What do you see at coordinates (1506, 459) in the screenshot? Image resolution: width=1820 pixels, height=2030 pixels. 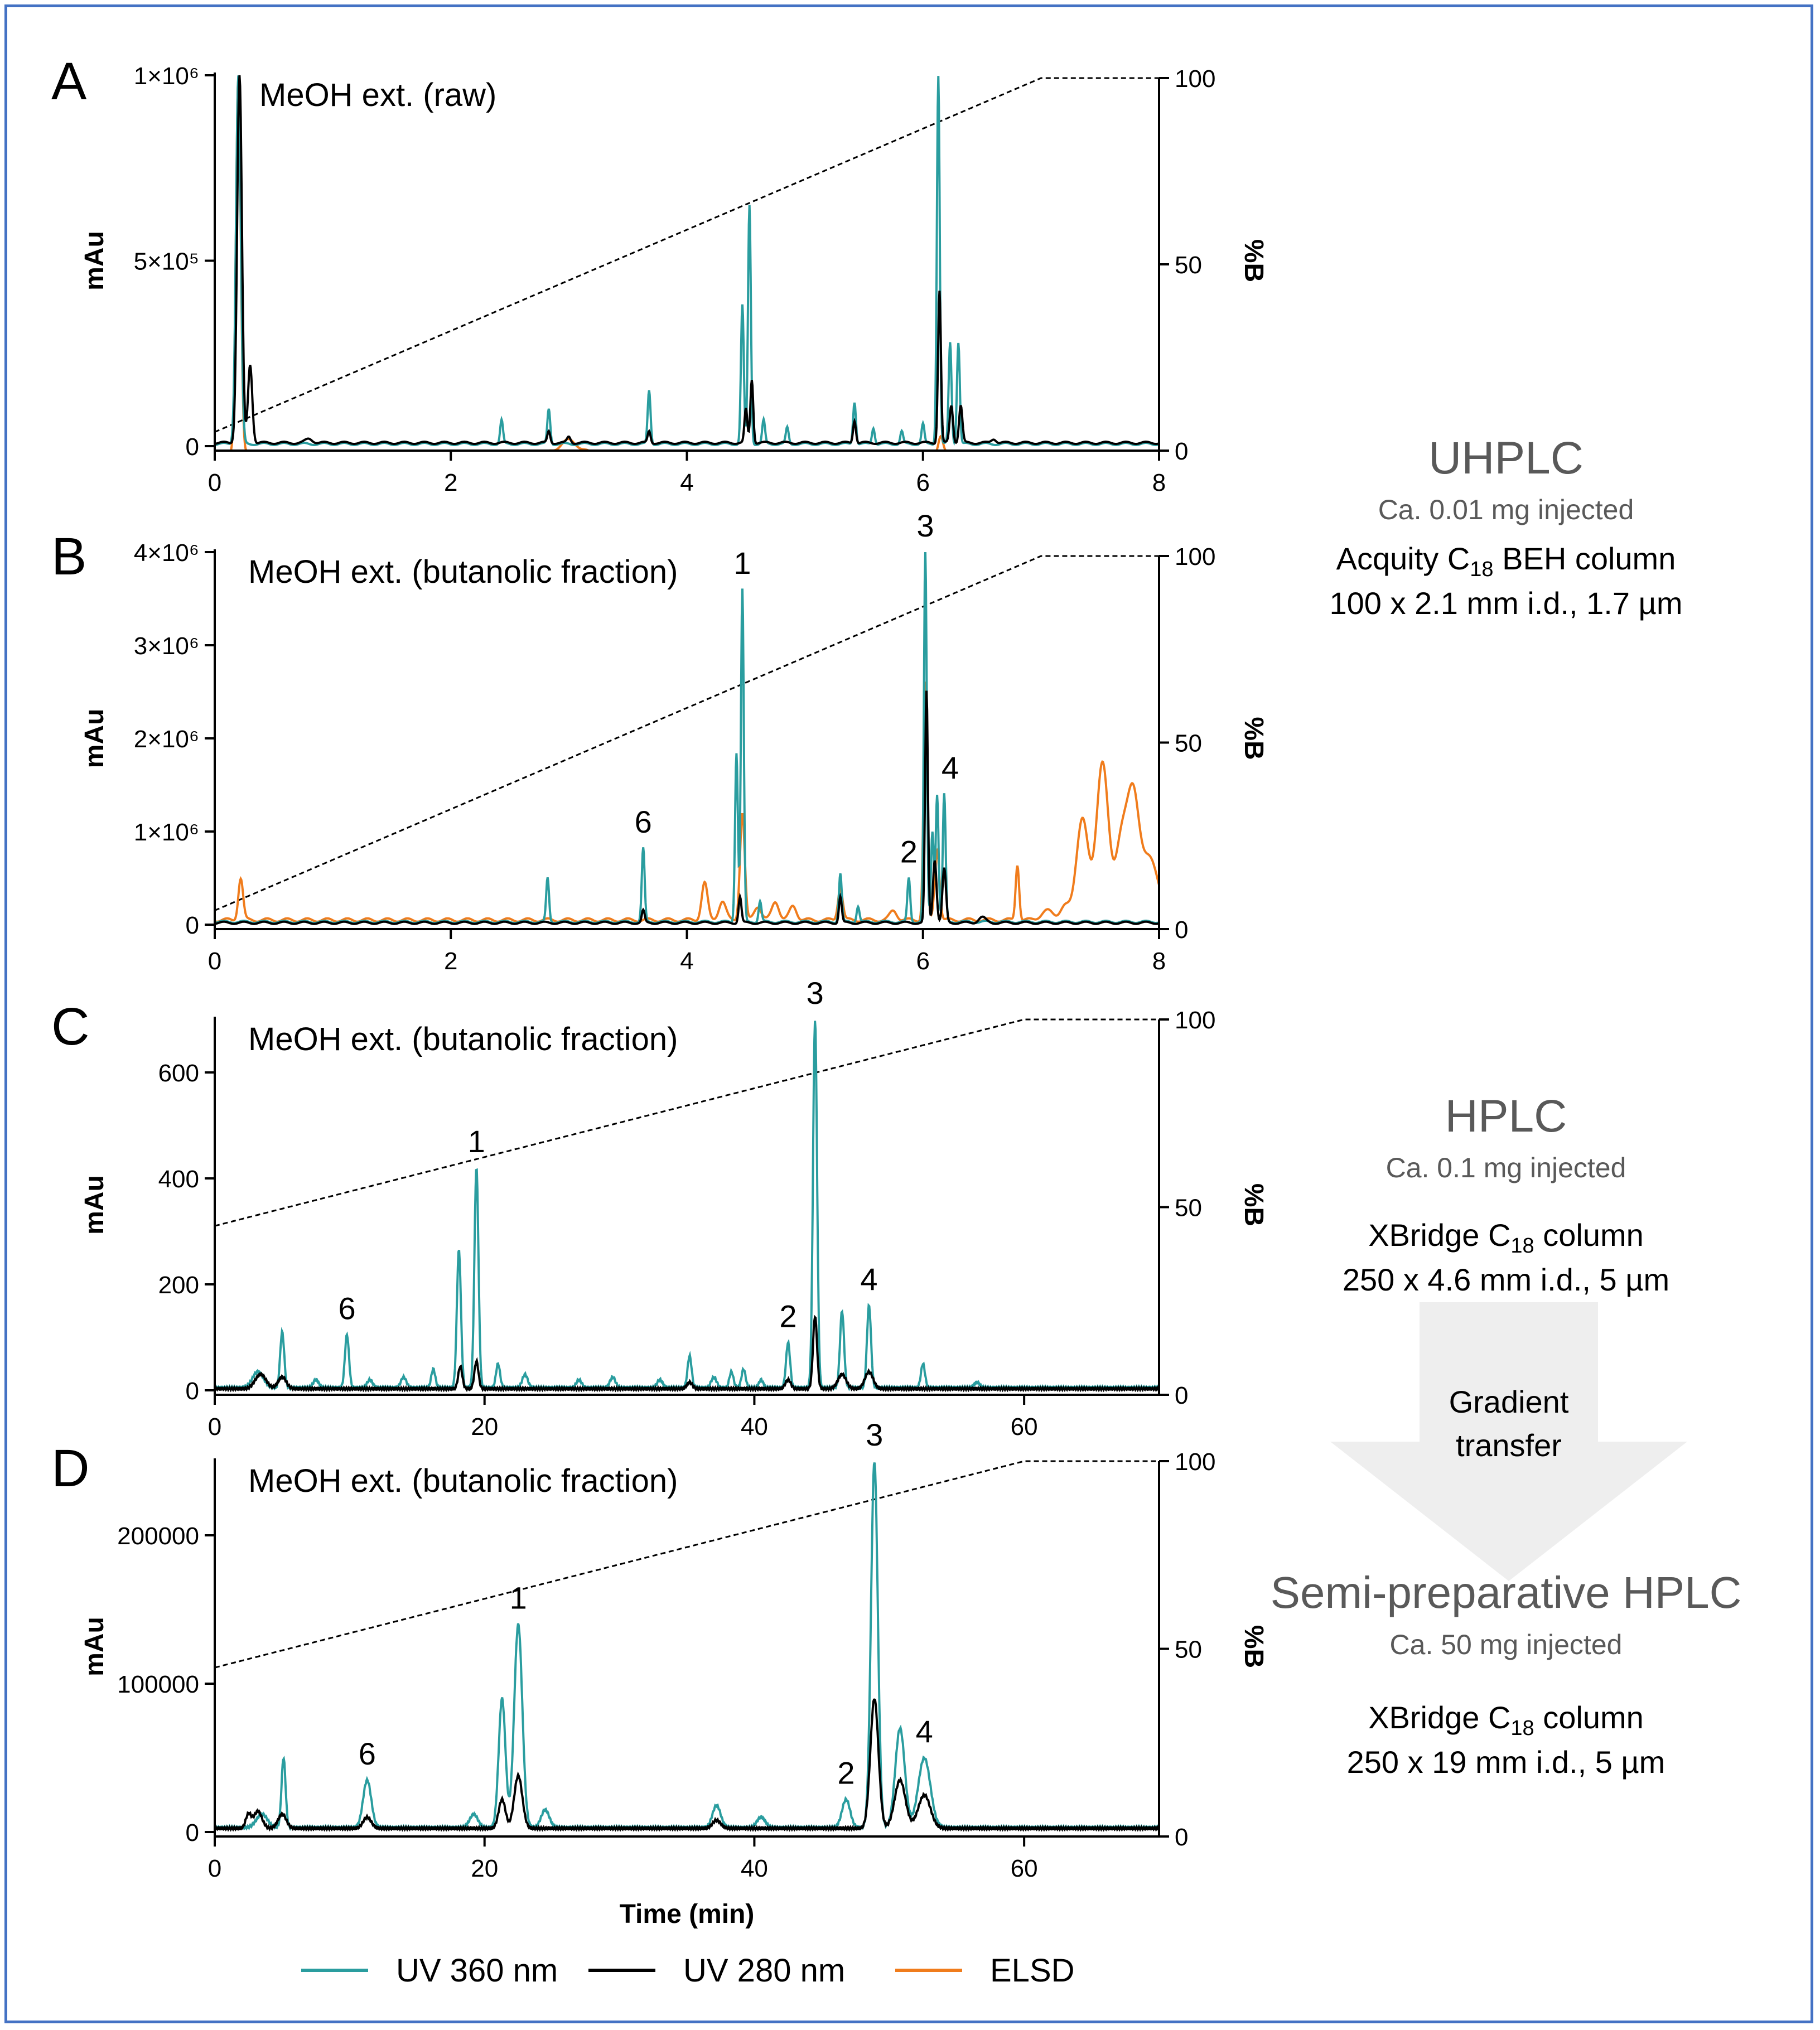 I see `uhplc-title: UHPLC` at bounding box center [1506, 459].